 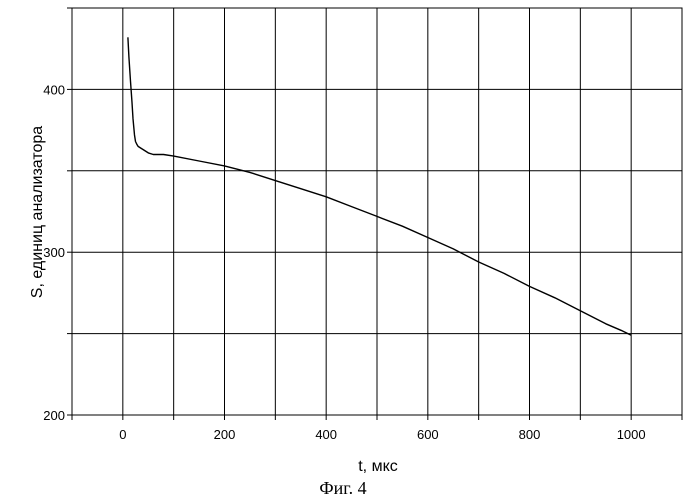 I want to click on x-tick-label: 400, so click(x=326, y=434).